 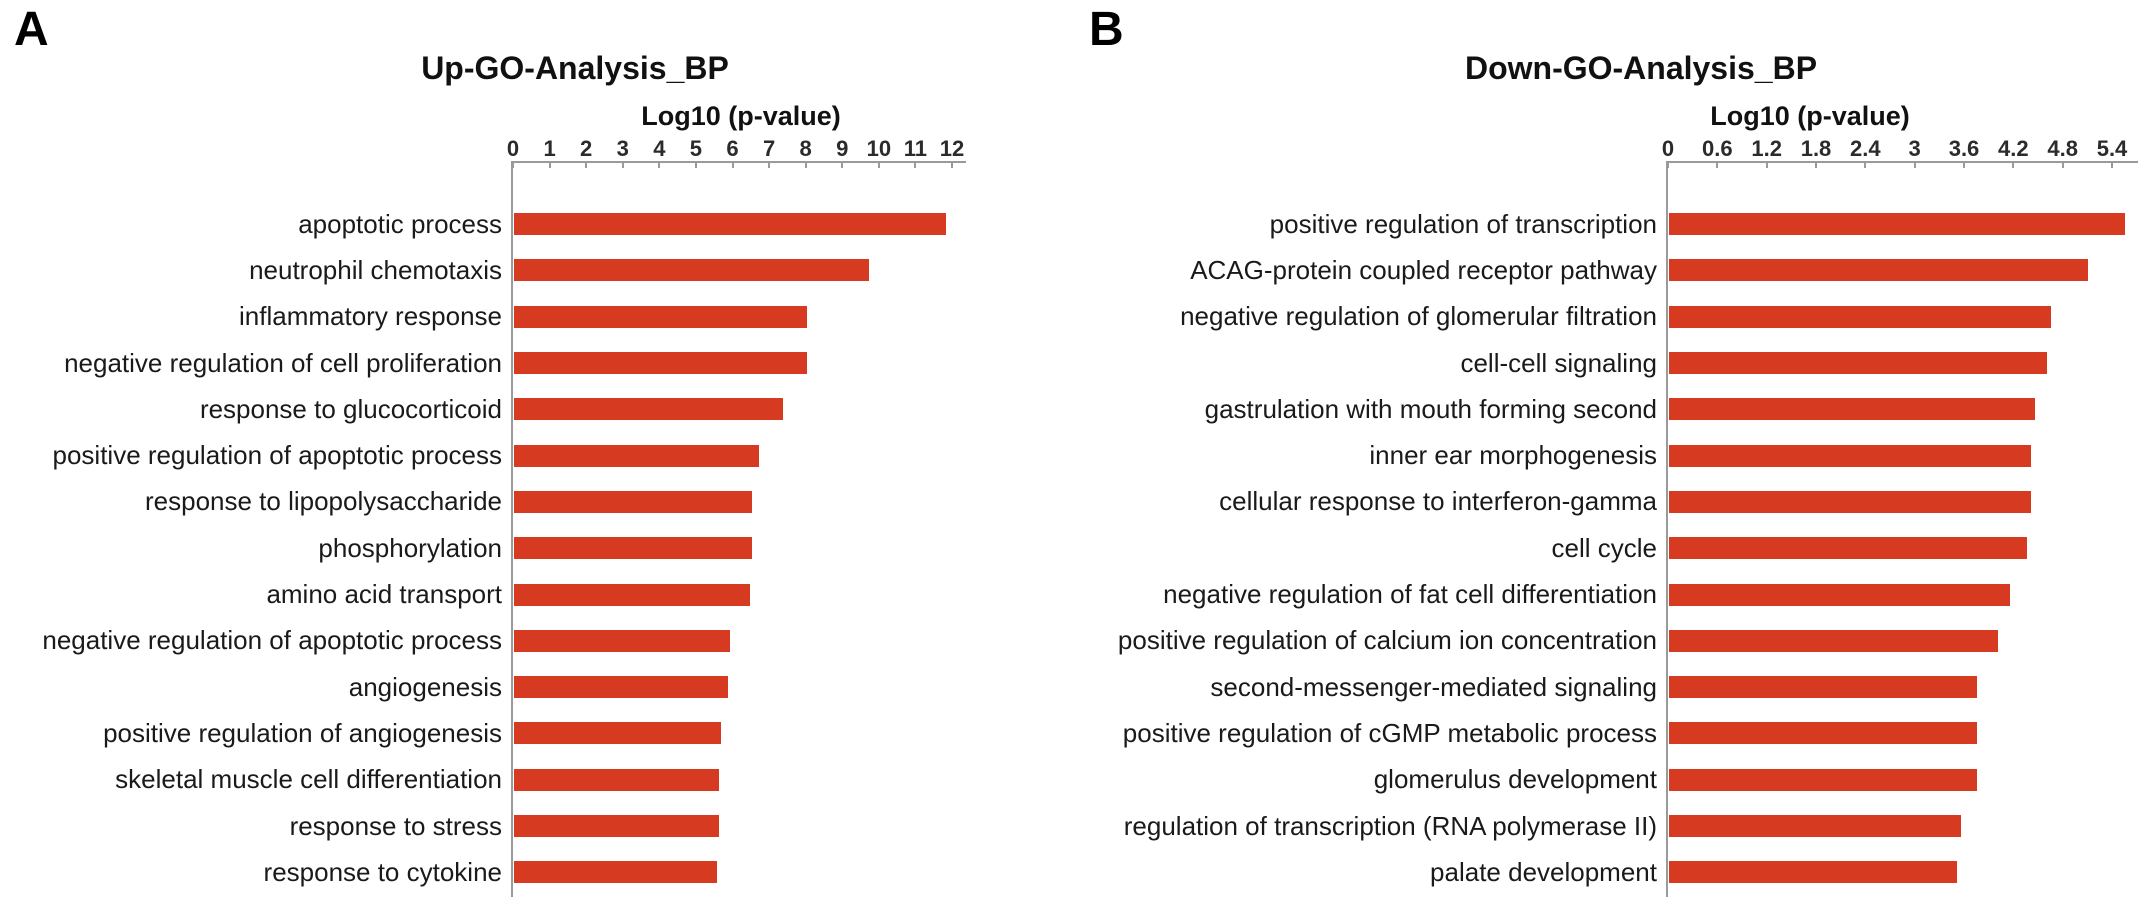 I want to click on bar-row: apoptotic process, so click(x=537, y=224).